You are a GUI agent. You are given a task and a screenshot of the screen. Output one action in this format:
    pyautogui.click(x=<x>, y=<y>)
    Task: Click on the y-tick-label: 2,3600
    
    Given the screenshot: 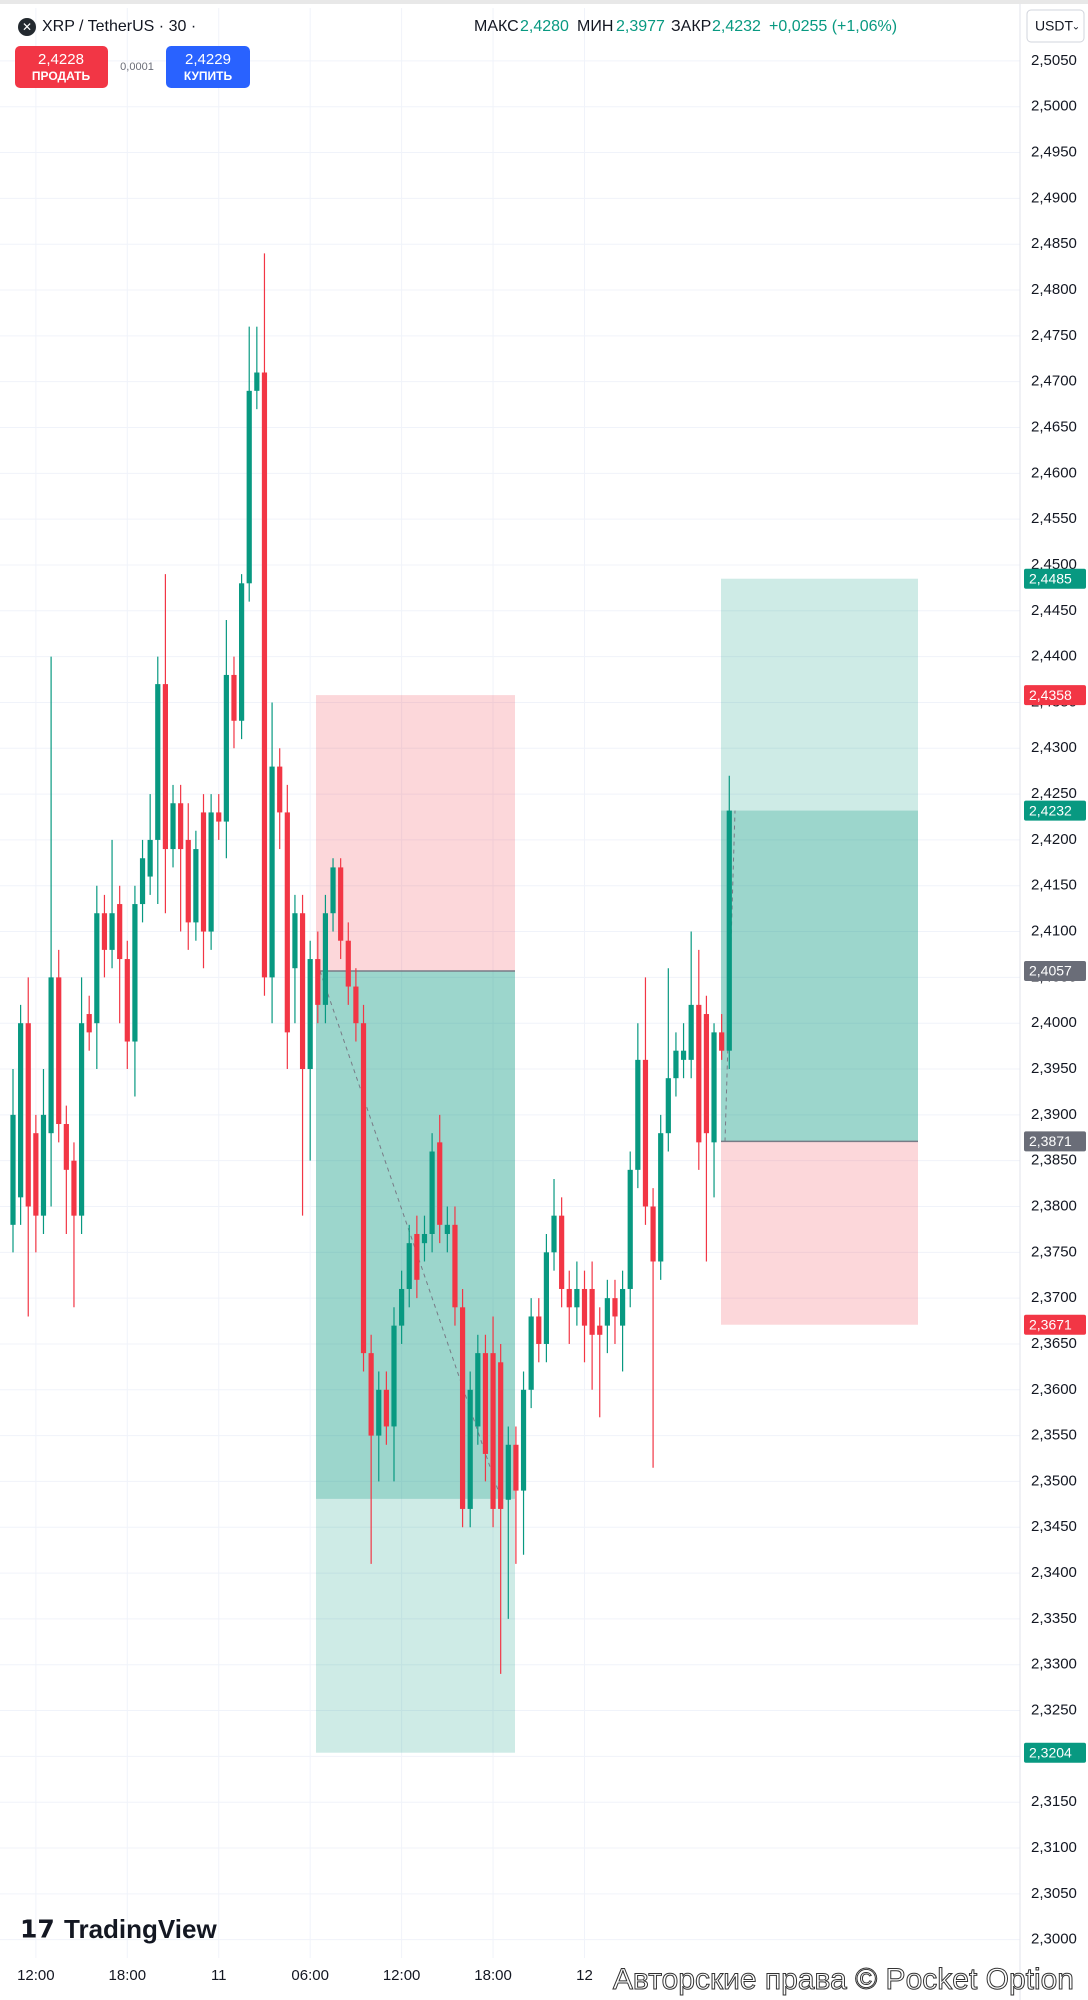 What is the action you would take?
    pyautogui.click(x=1054, y=1389)
    